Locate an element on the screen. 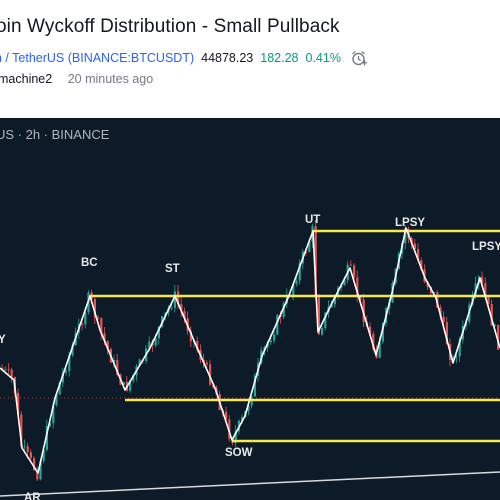  last-price: 44878.23 is located at coordinates (227, 58).